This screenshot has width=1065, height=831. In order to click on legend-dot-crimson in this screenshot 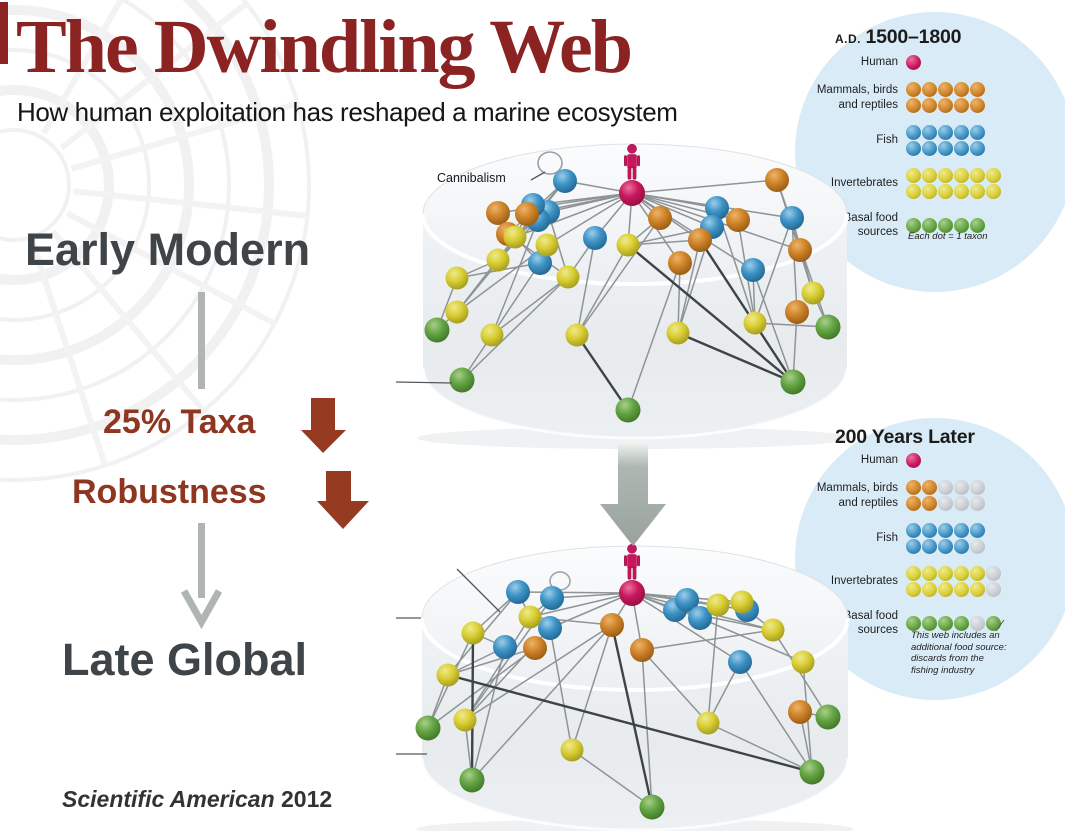, I will do `click(913, 62)`.